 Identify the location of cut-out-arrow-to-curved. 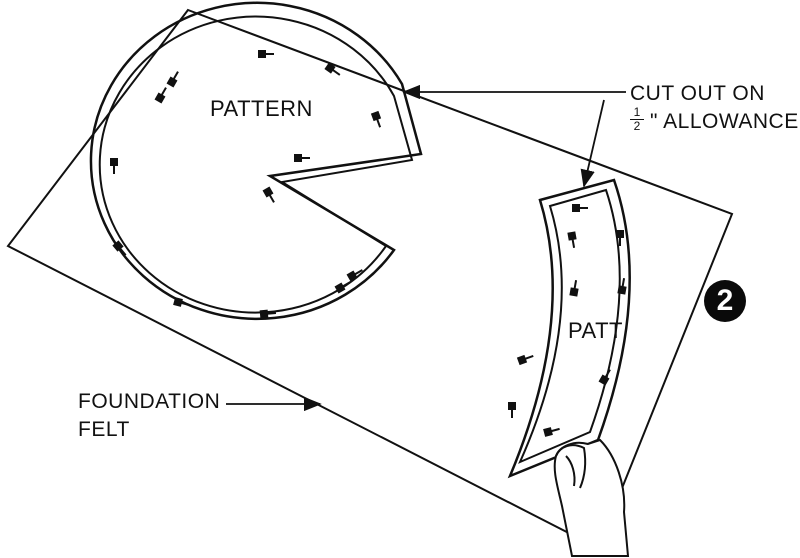
(592, 143).